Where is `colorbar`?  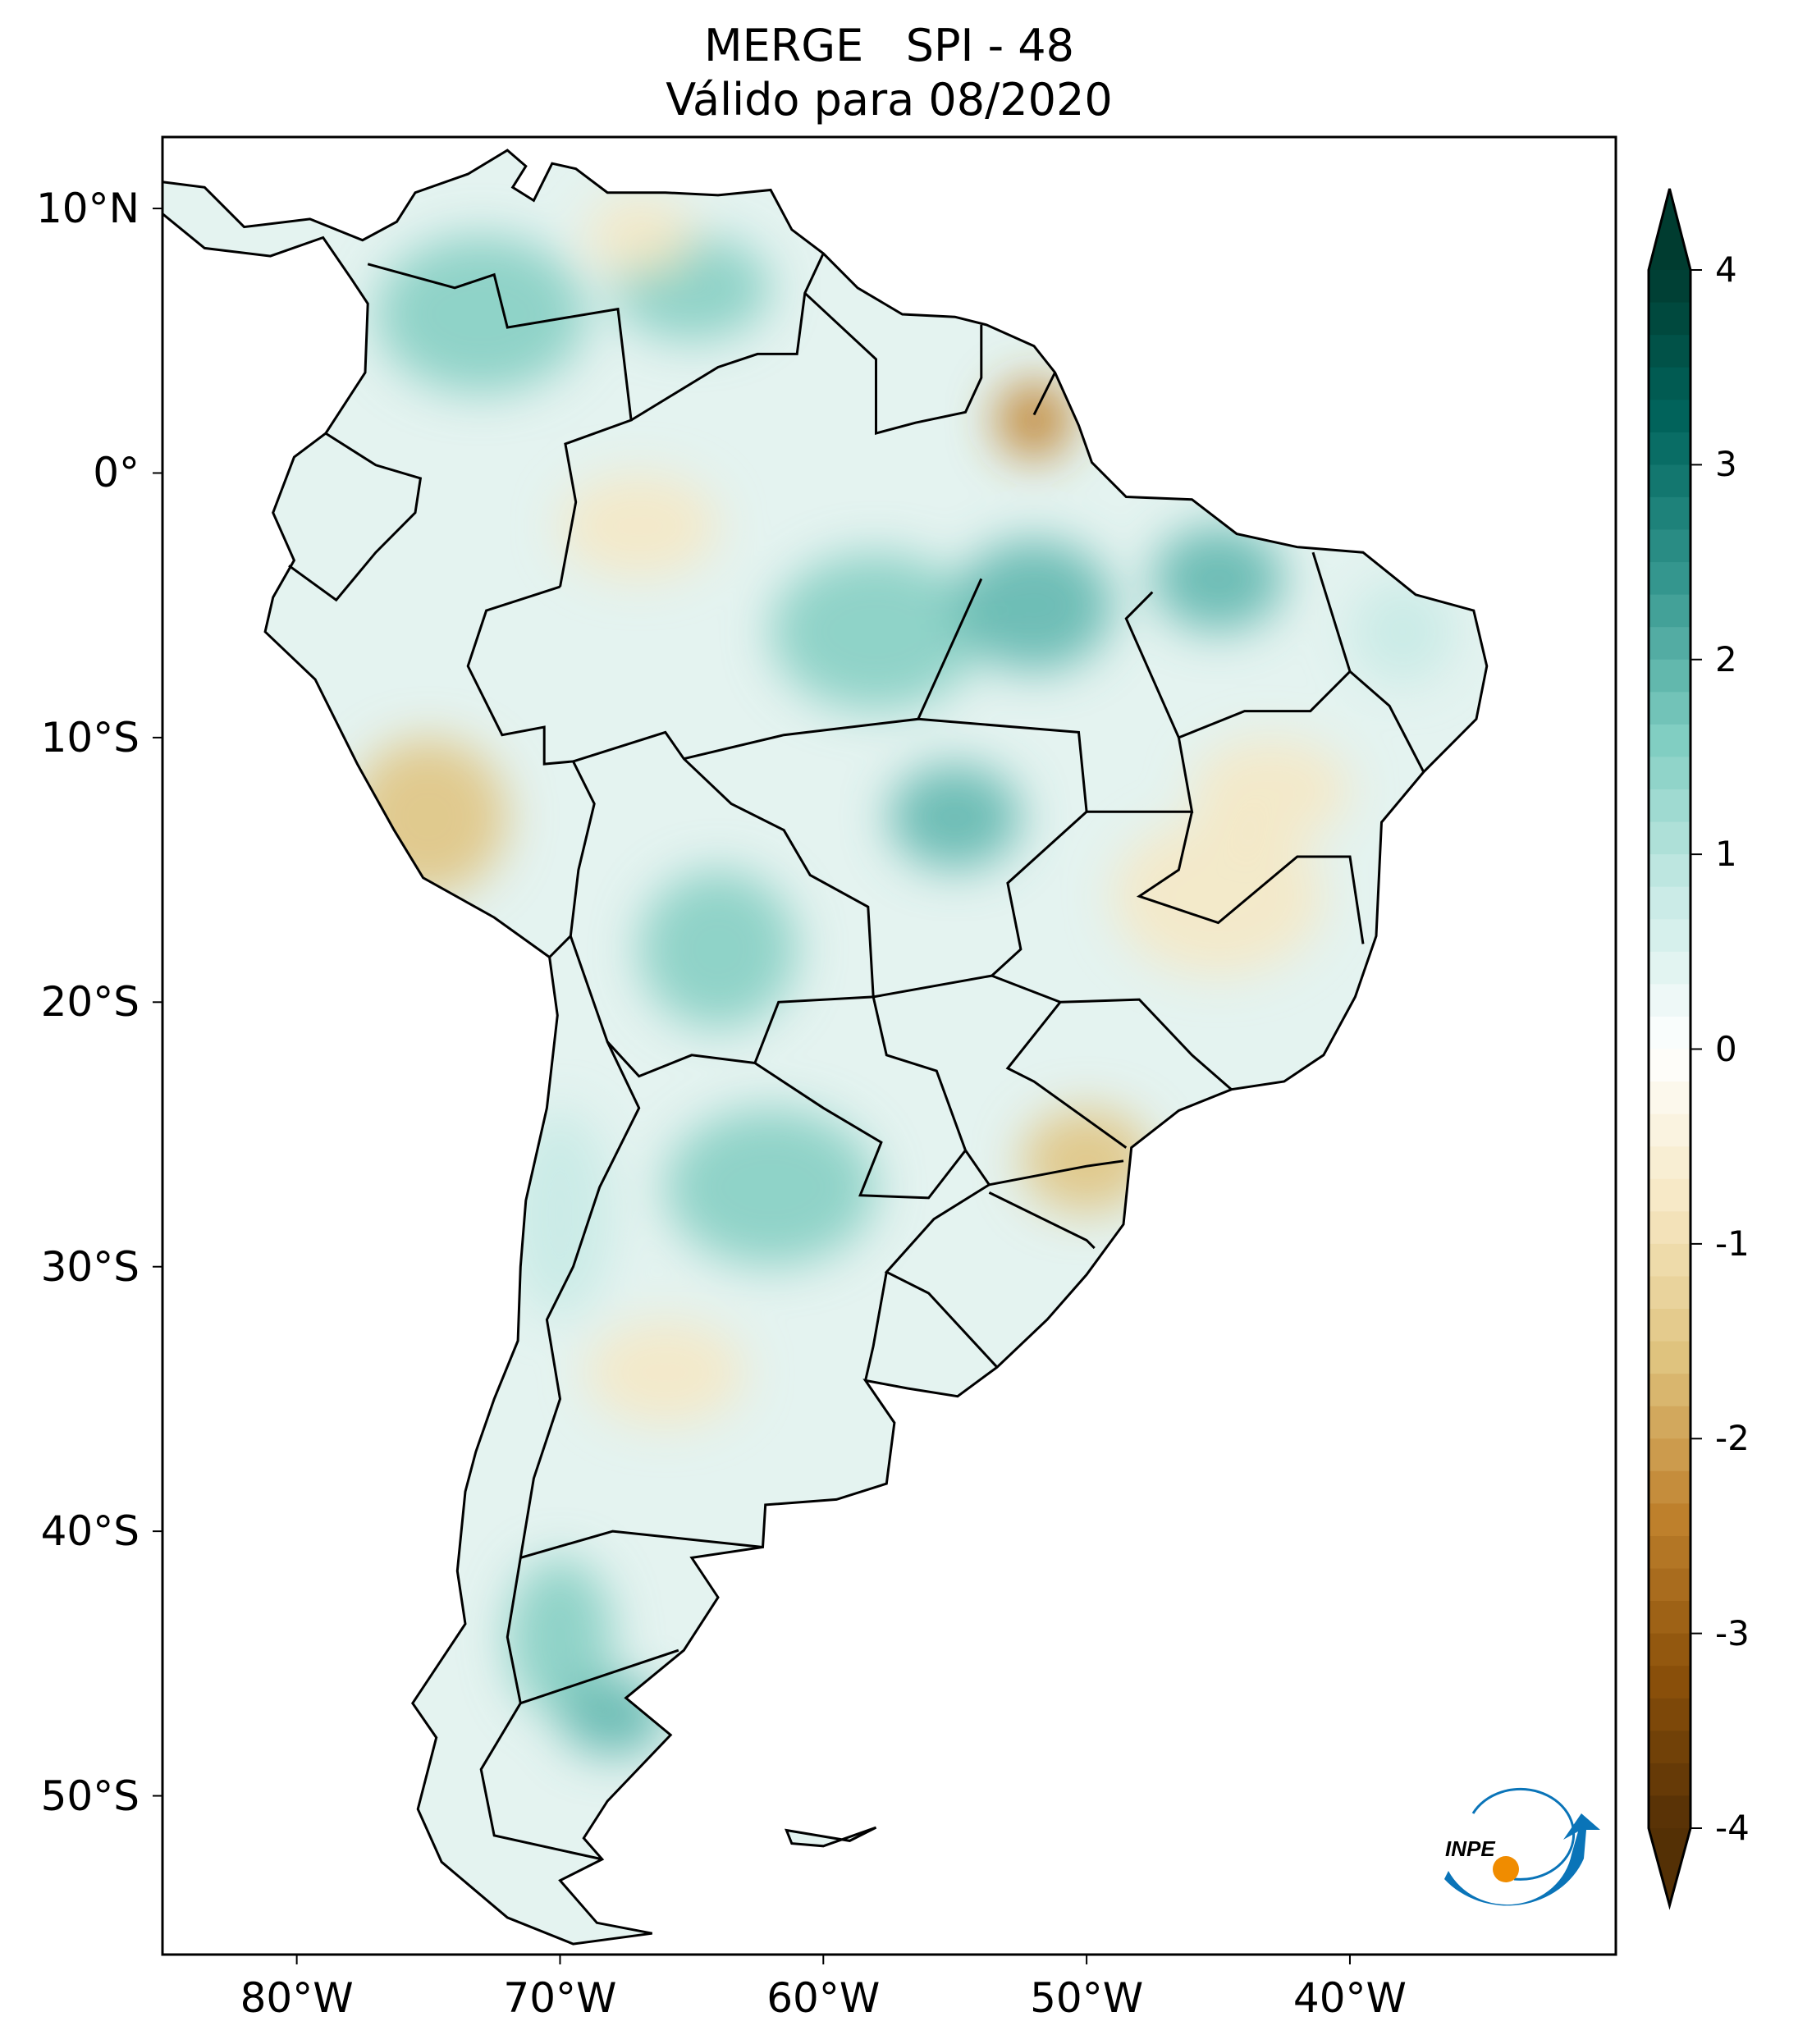
colorbar is located at coordinates (1674, 1049).